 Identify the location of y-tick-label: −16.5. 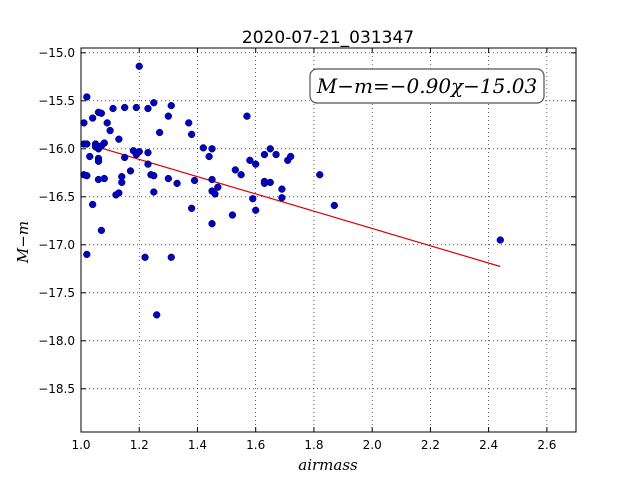
(56, 197).